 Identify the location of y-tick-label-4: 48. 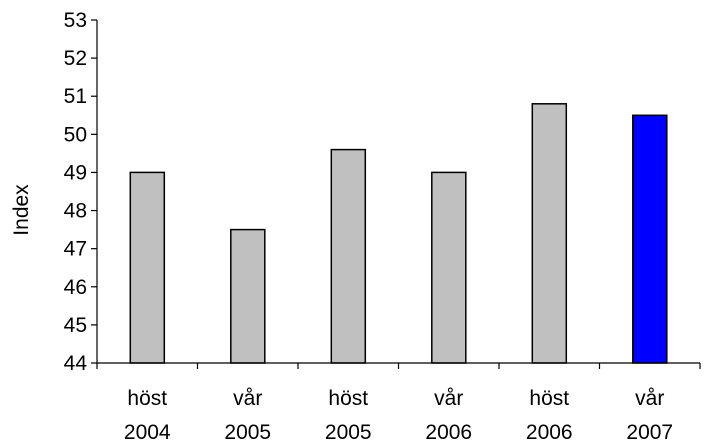
(75, 211).